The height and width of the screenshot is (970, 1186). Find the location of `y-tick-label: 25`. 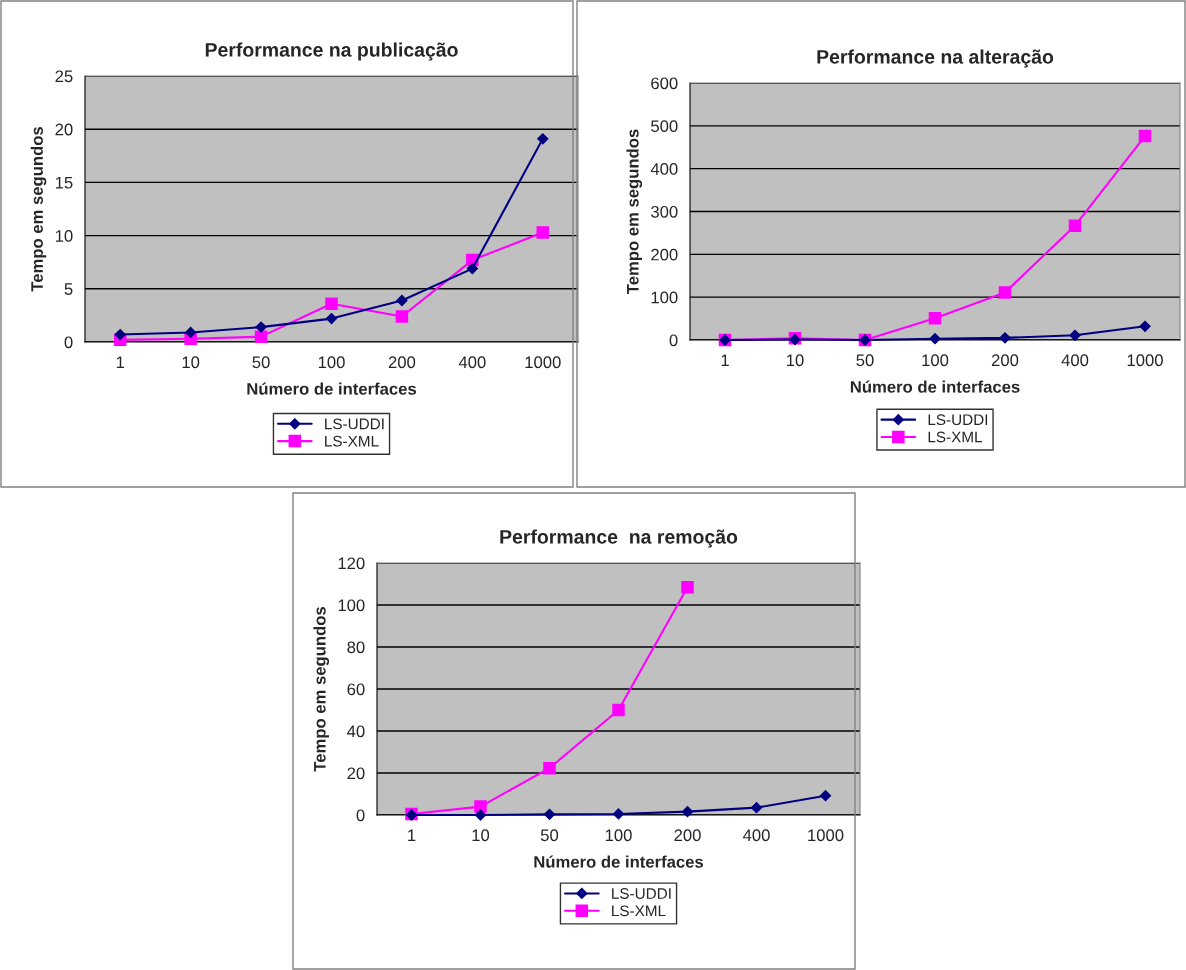

y-tick-label: 25 is located at coordinates (64, 76).